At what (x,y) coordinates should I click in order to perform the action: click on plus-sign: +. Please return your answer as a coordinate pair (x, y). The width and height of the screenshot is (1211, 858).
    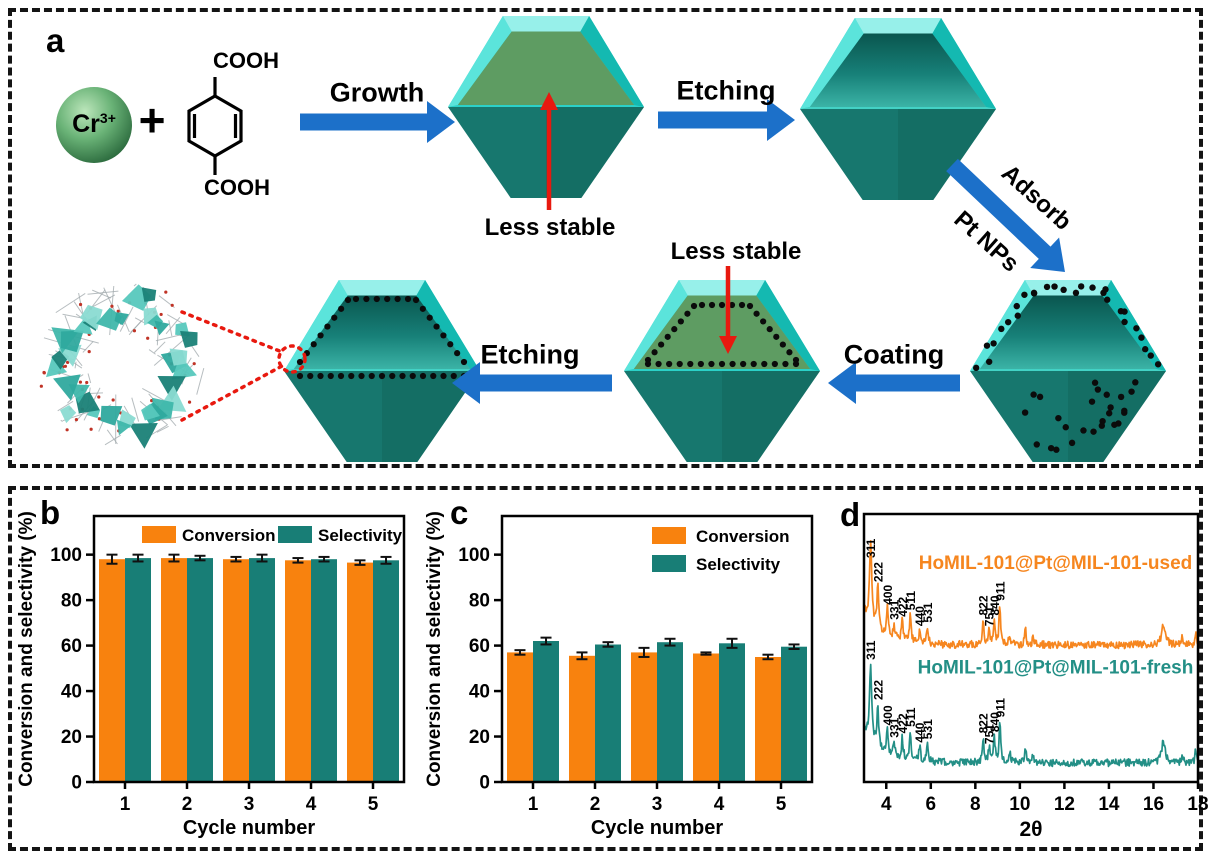
    Looking at the image, I should click on (152, 120).